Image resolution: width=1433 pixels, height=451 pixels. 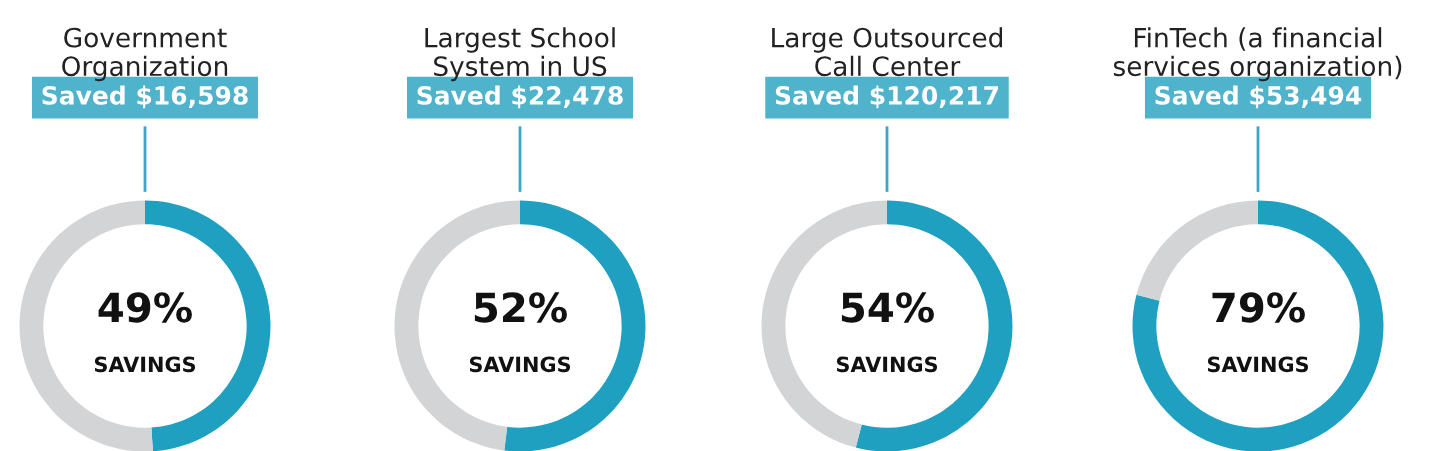 I want to click on text: Saved $120,217, so click(x=887, y=97).